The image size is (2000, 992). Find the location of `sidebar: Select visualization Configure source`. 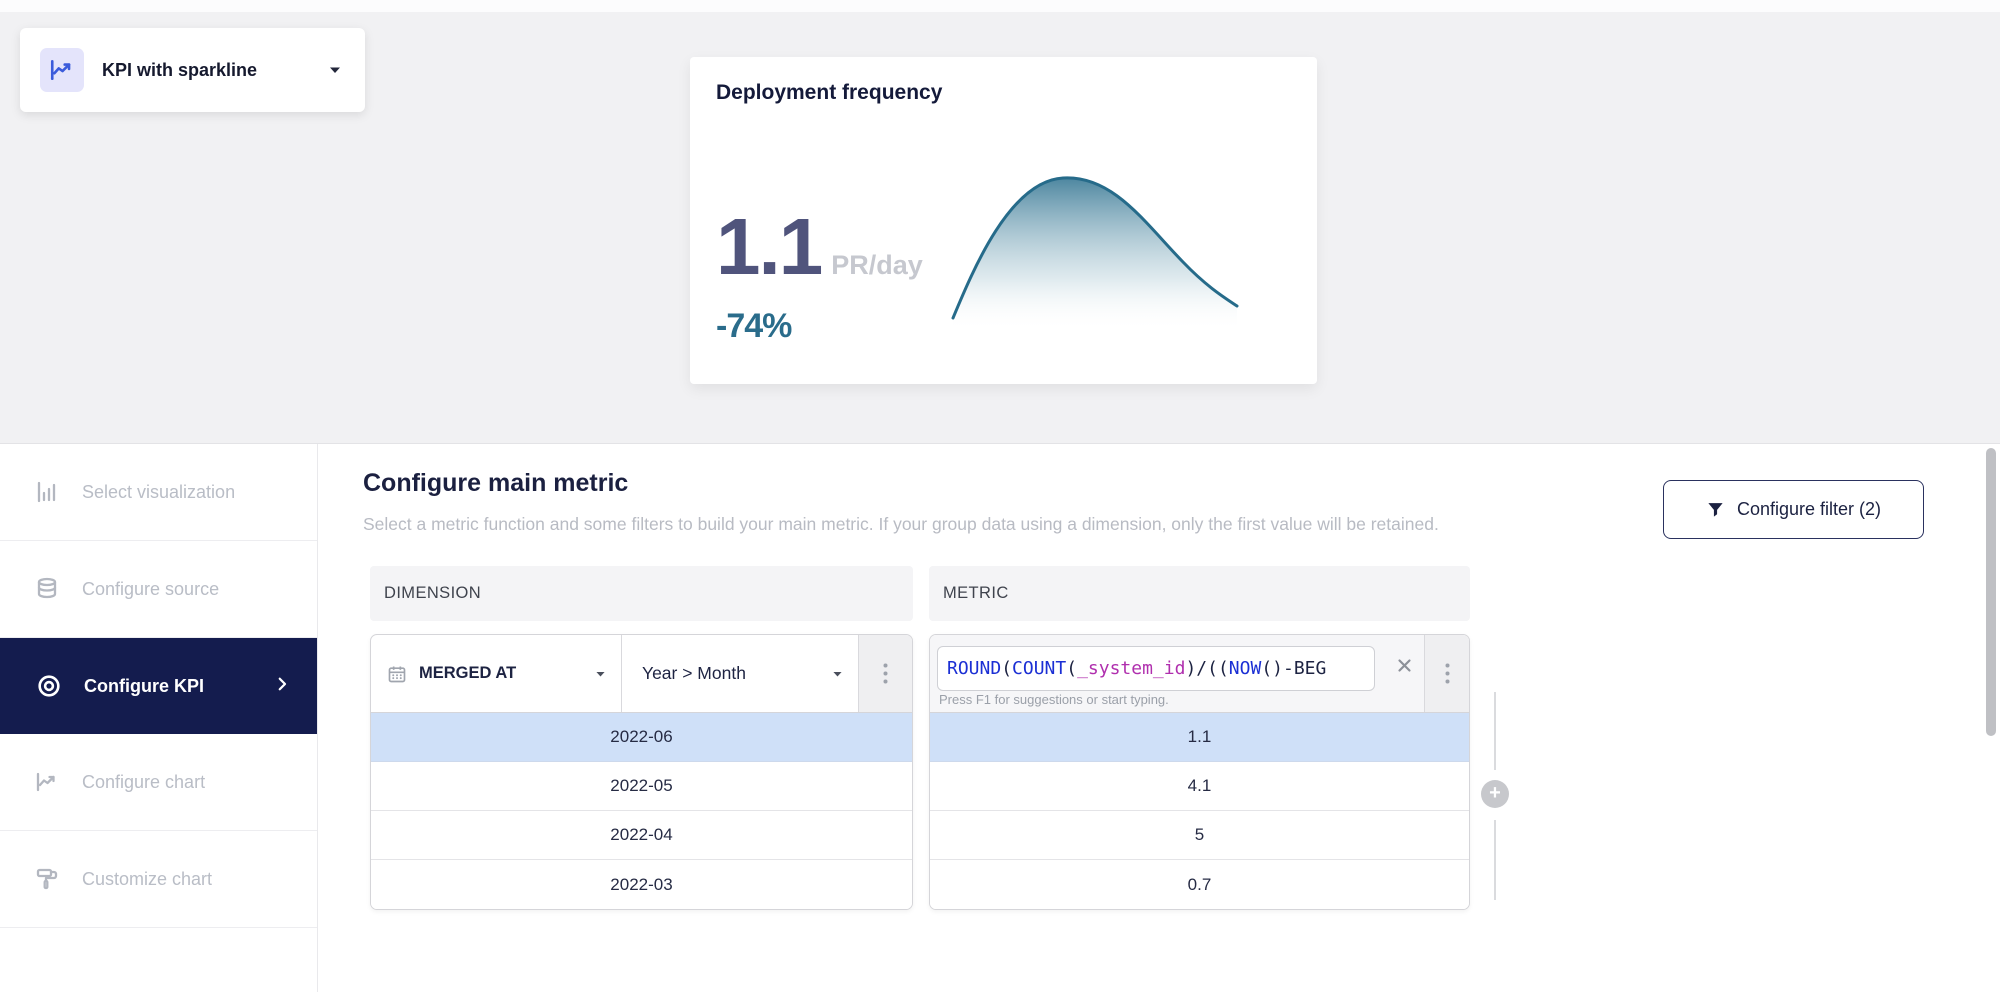

sidebar: Select visualization Configure source is located at coordinates (159, 718).